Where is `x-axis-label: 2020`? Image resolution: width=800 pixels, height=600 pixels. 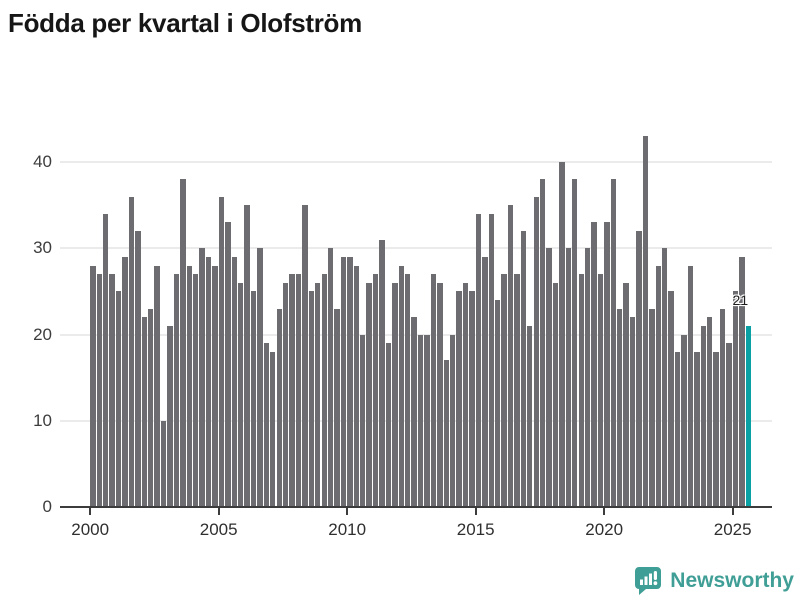
x-axis-label: 2020 is located at coordinates (604, 529).